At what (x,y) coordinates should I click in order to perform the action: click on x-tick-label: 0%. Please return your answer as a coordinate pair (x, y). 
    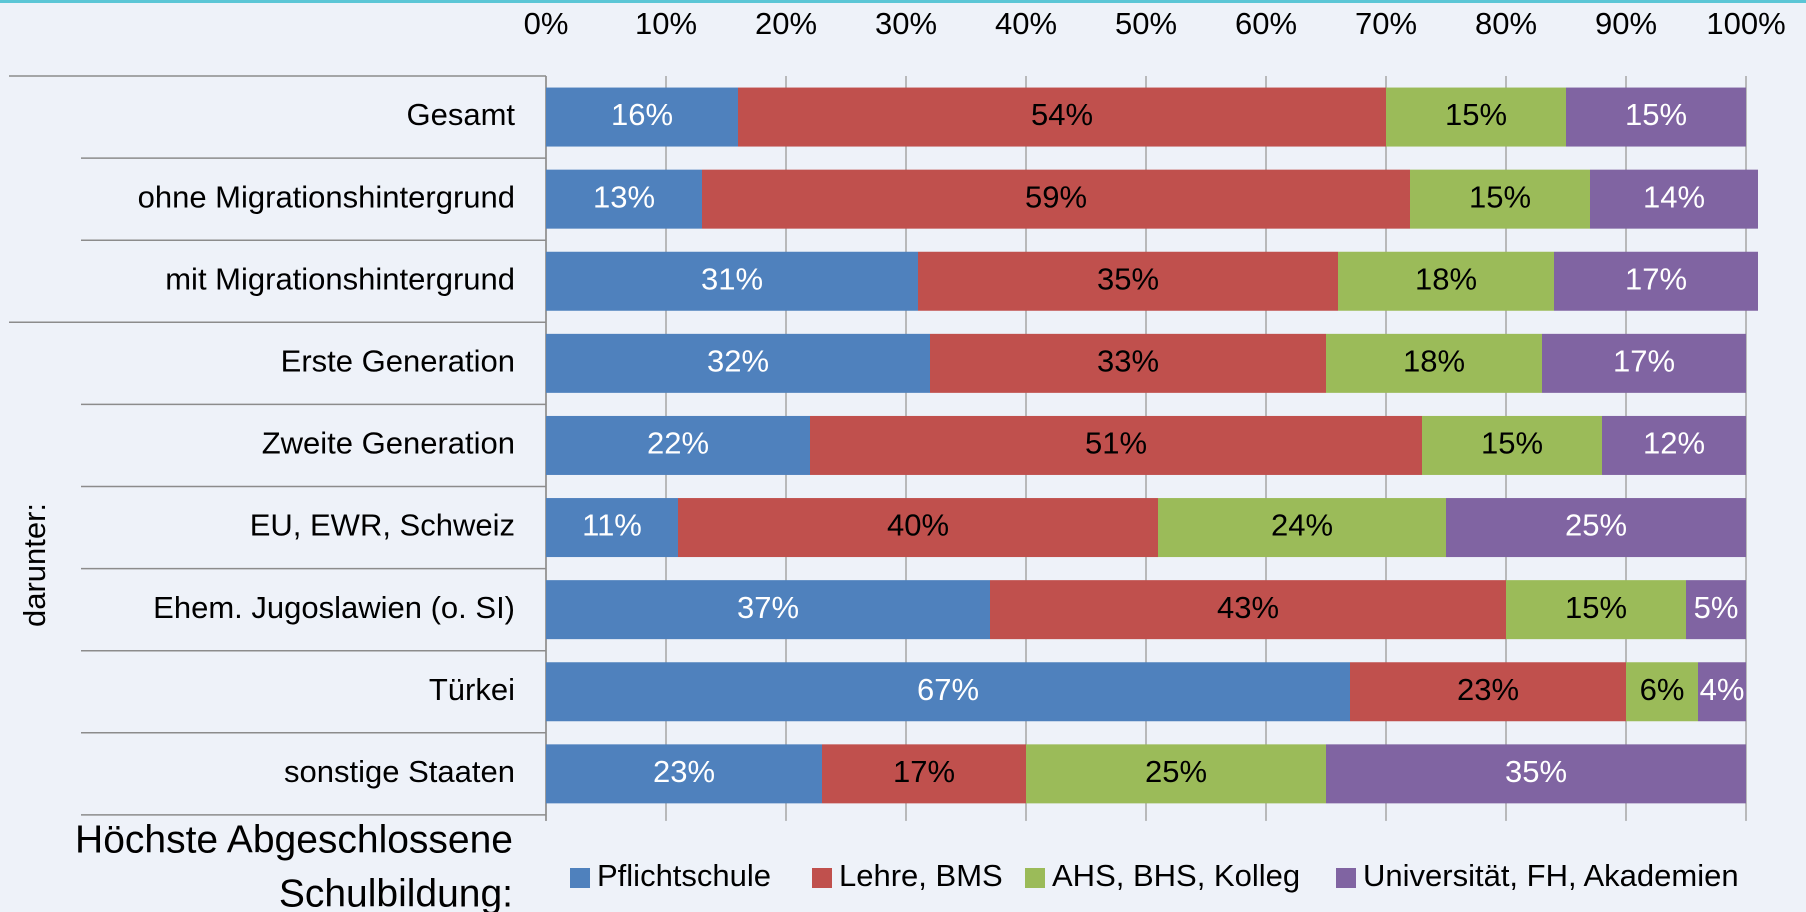
    Looking at the image, I should click on (546, 23).